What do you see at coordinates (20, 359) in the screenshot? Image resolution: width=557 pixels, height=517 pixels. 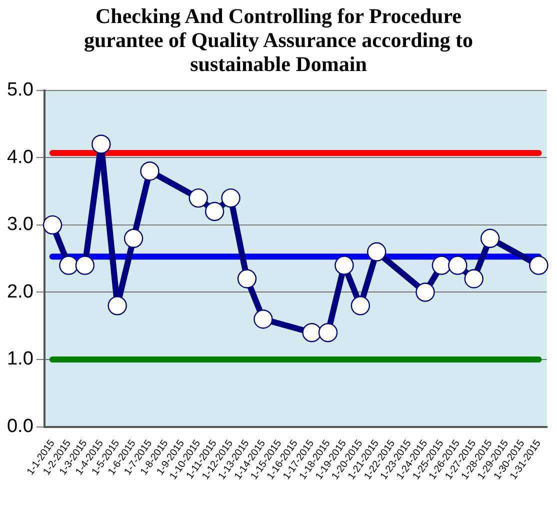 I see `y-tick-label: 1.0` at bounding box center [20, 359].